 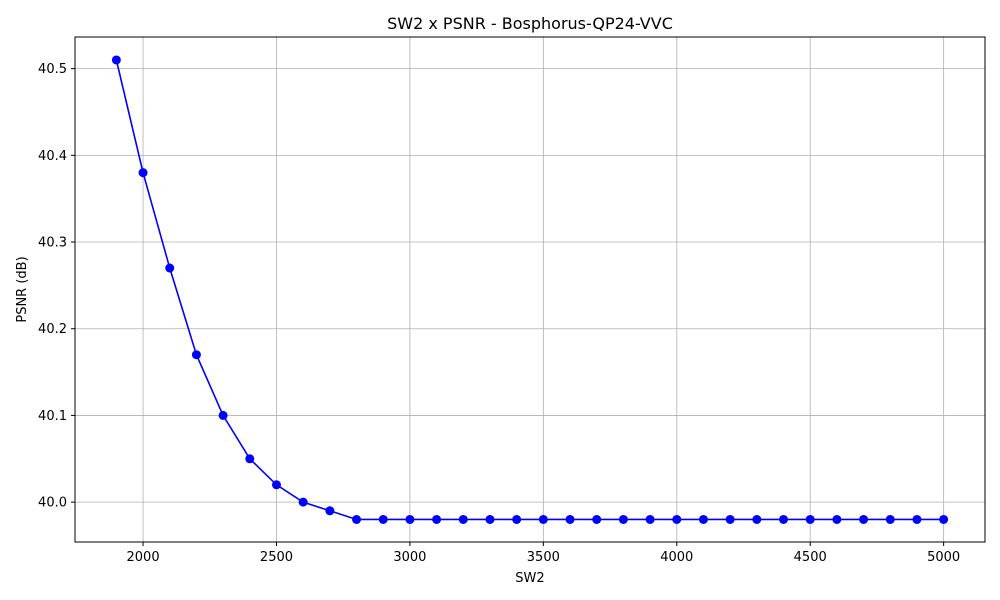 What do you see at coordinates (143, 557) in the screenshot?
I see `x-tick-label: 2000` at bounding box center [143, 557].